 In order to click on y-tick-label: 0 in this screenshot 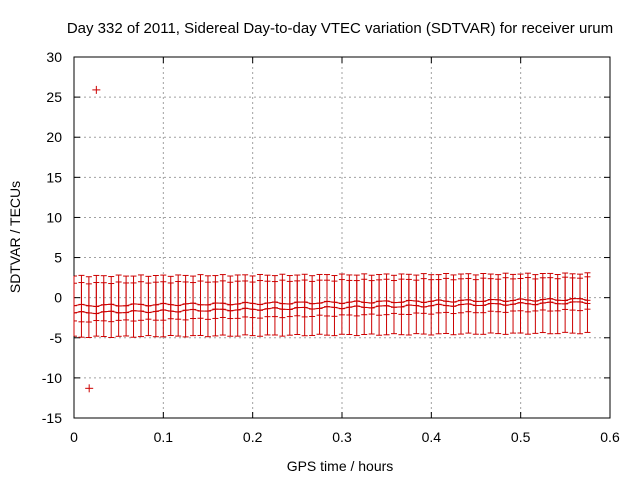, I will do `click(58, 298)`.